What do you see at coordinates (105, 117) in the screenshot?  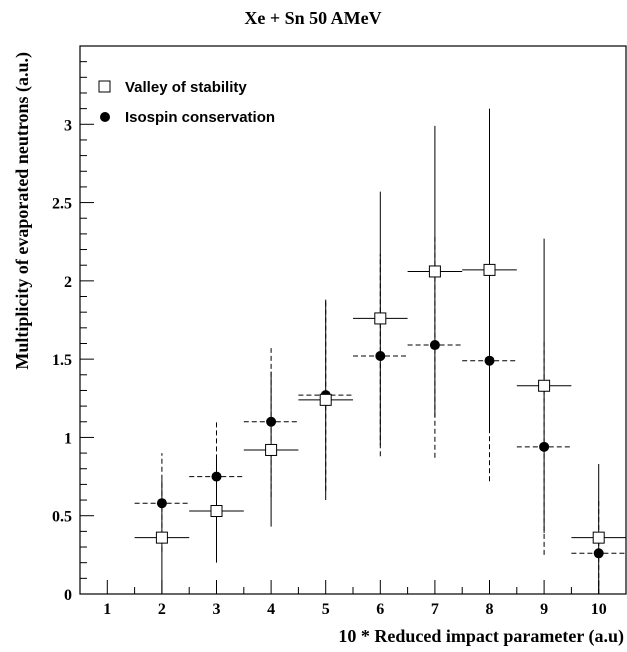 I see `legend-marker-filled-circle` at bounding box center [105, 117].